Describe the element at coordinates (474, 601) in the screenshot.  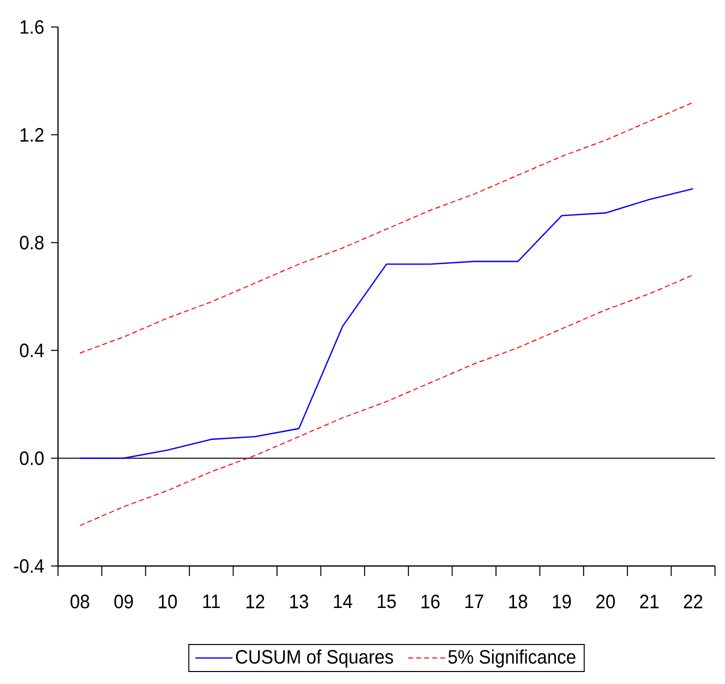
I see `x-tick-label: 17` at that location.